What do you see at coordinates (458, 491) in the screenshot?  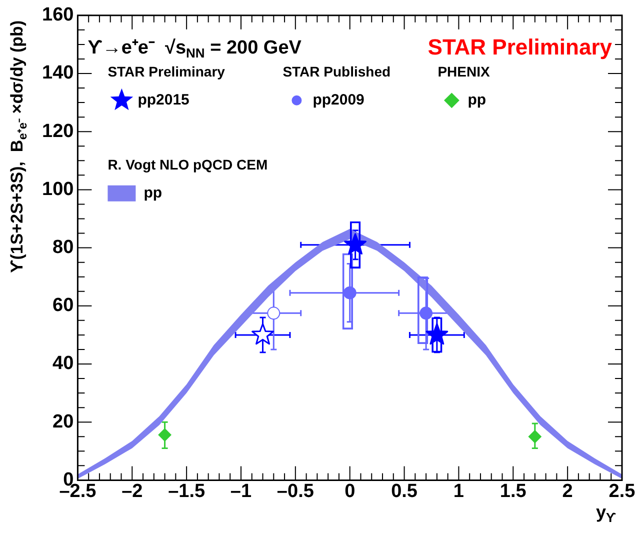 I see `x-tick-label: 1` at bounding box center [458, 491].